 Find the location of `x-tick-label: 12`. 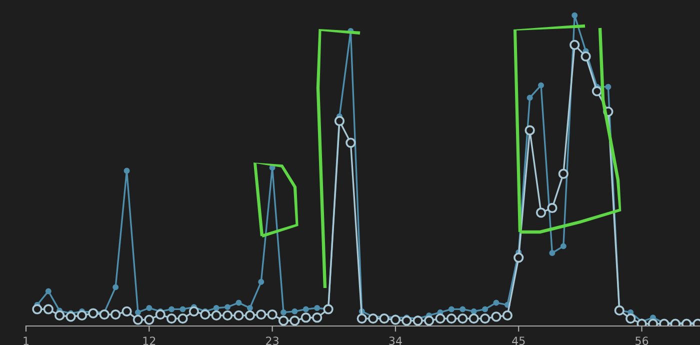

x-tick-label: 12 is located at coordinates (149, 340).